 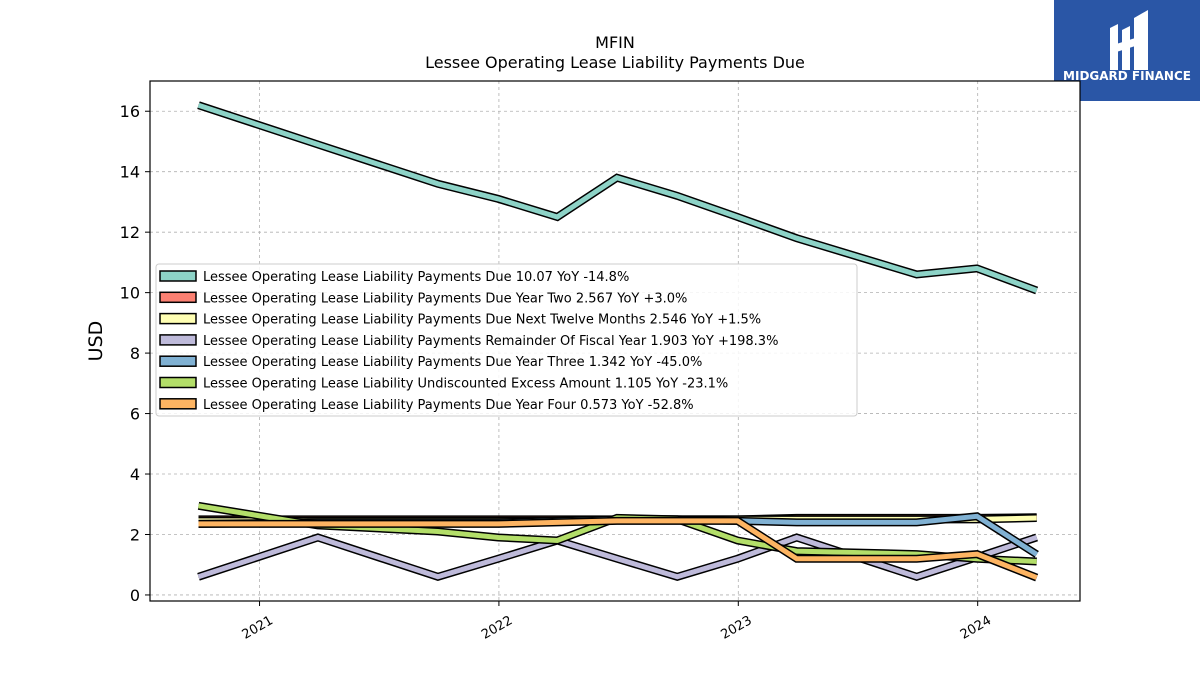 What do you see at coordinates (497, 628) in the screenshot?
I see `x-tick-label: 2022` at bounding box center [497, 628].